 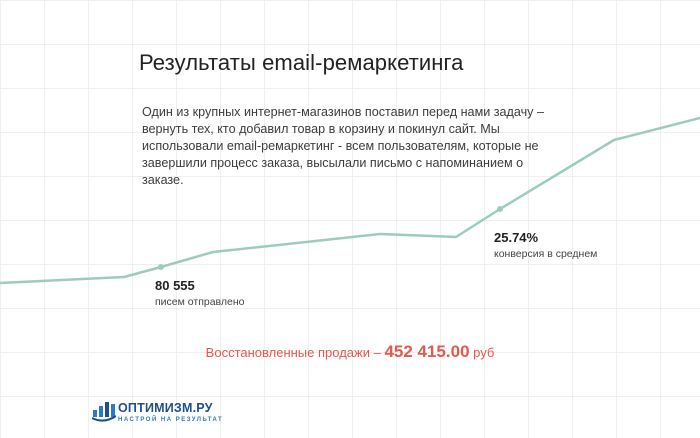 I want to click on recovered-sales: Восстановленные продажи – 452 415.00 руб, so click(x=350, y=352).